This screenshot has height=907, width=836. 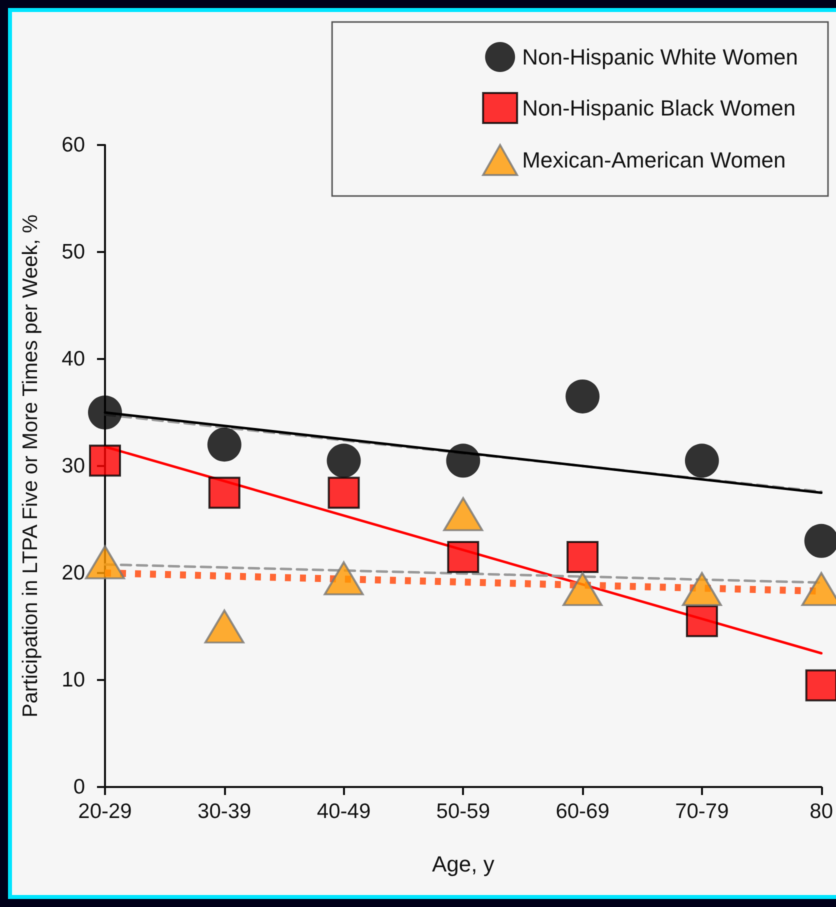 What do you see at coordinates (79, 787) in the screenshot?
I see `y-tick-label: 0` at bounding box center [79, 787].